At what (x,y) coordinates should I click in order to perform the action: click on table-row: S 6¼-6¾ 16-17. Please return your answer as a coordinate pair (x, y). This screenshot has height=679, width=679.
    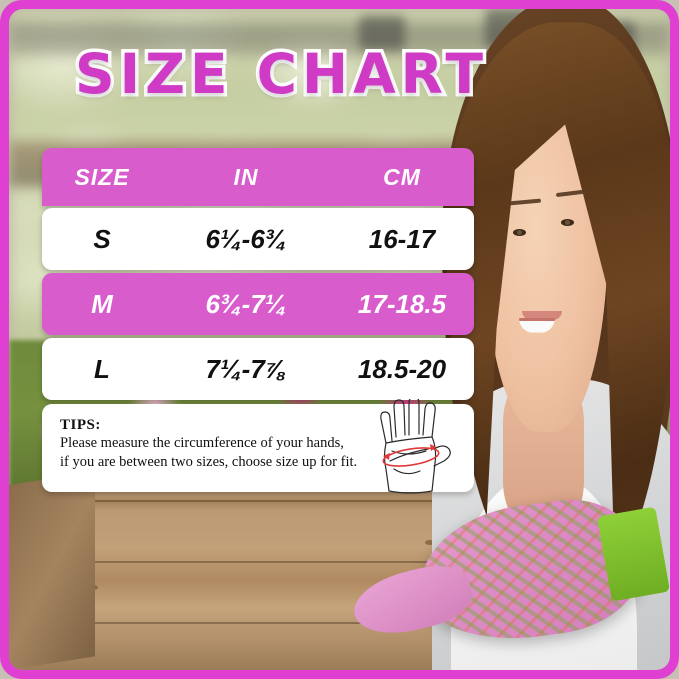
    Looking at the image, I should click on (258, 239).